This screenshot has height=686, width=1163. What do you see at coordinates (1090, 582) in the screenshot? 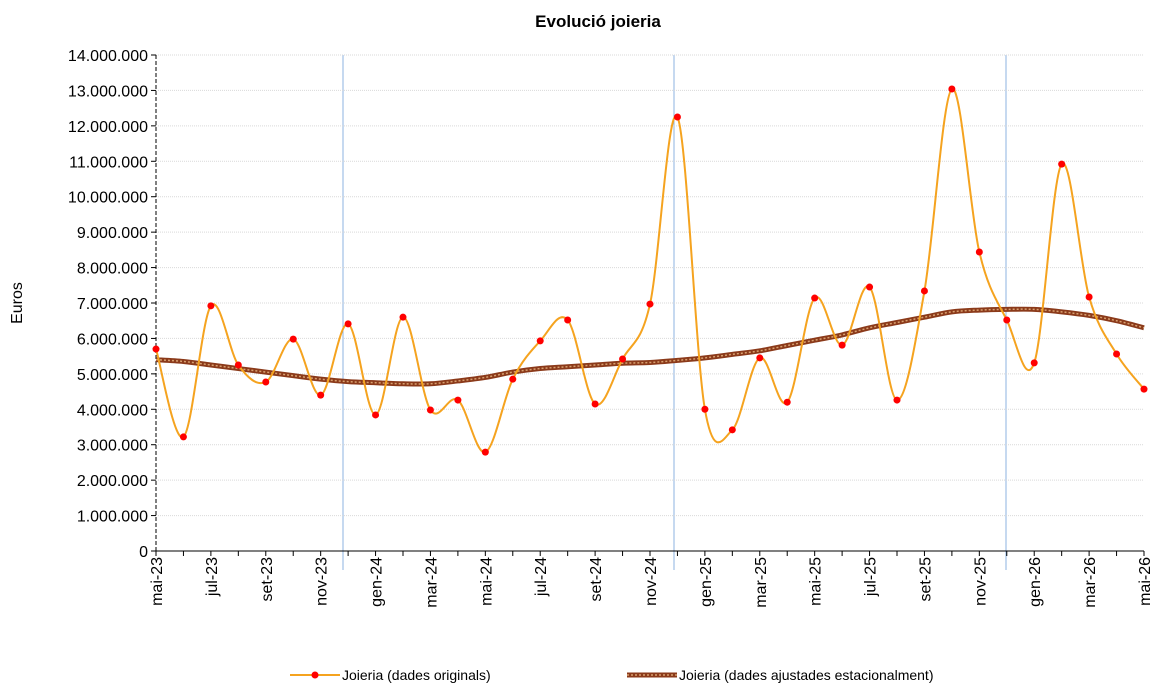
I see `x-tick-label: mar-26` at bounding box center [1090, 582].